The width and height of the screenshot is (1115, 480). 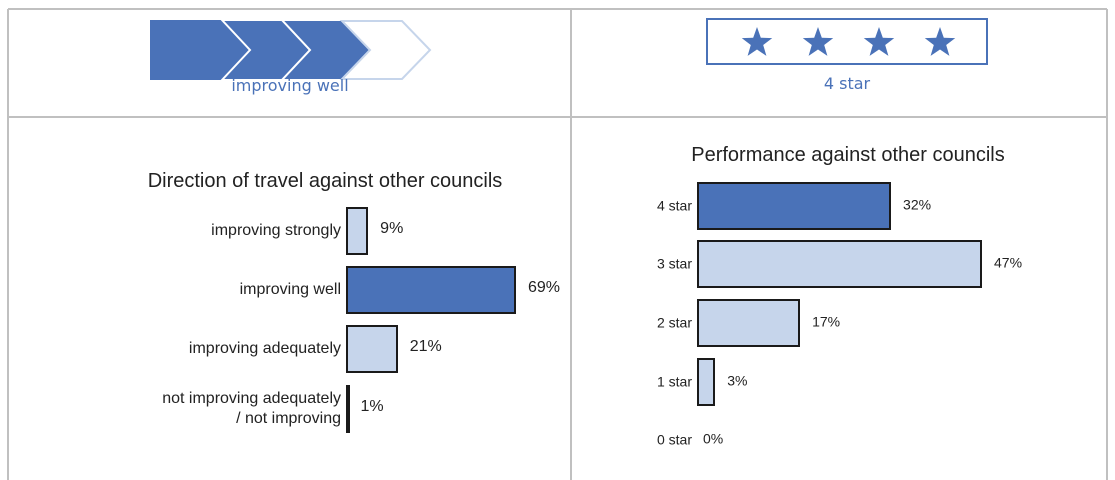 I want to click on category-label: 0 star, so click(x=674, y=439).